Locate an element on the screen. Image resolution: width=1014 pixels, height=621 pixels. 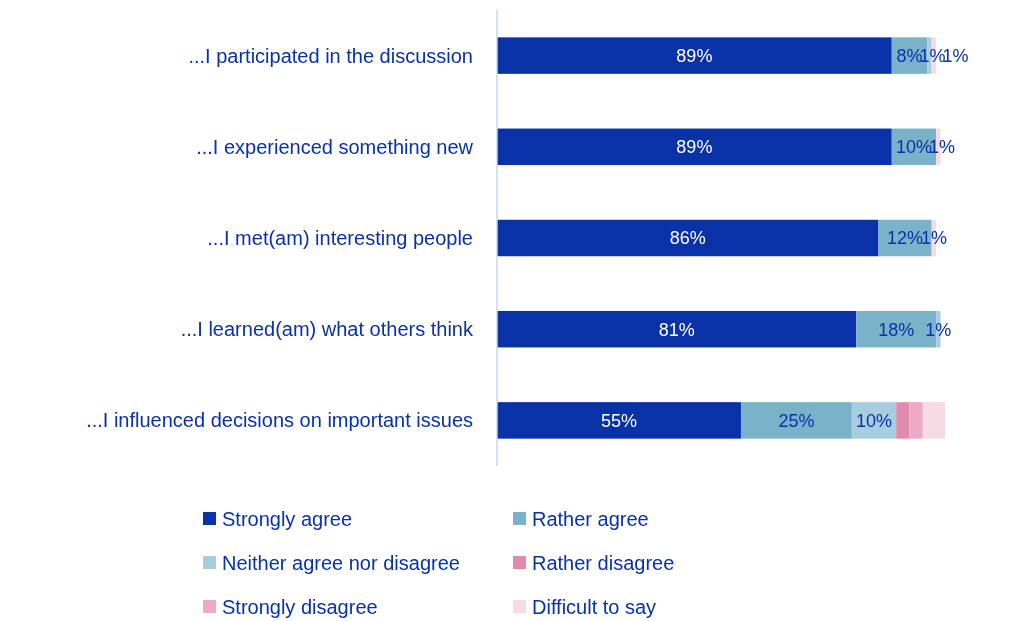
y-tick-label: ...I learned(am) what others think is located at coordinates (327, 329).